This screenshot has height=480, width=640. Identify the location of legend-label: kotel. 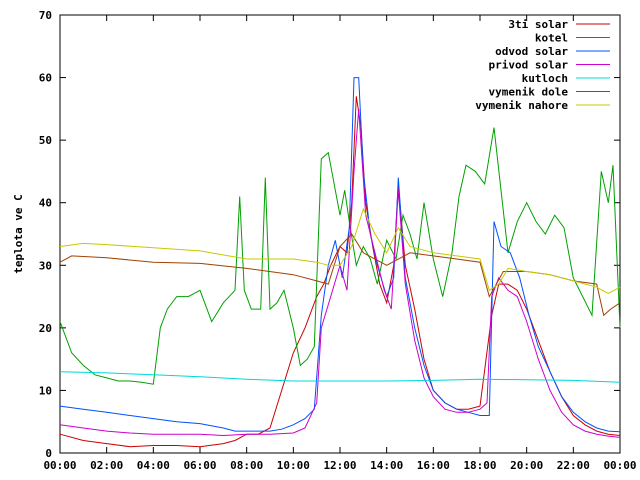
(551, 38).